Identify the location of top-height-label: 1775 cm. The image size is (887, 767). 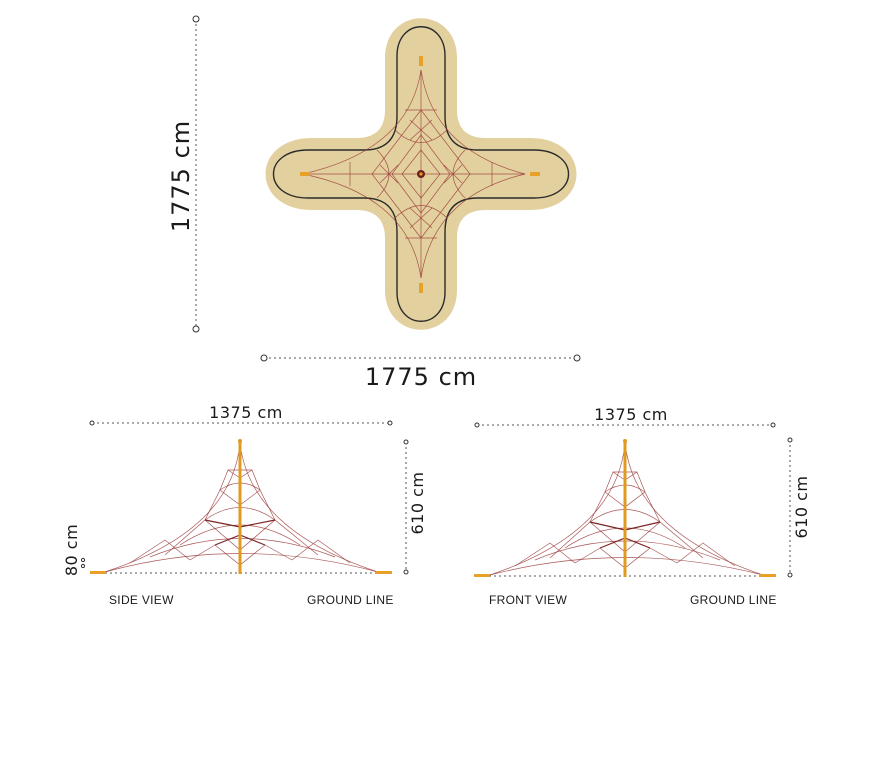
(181, 176).